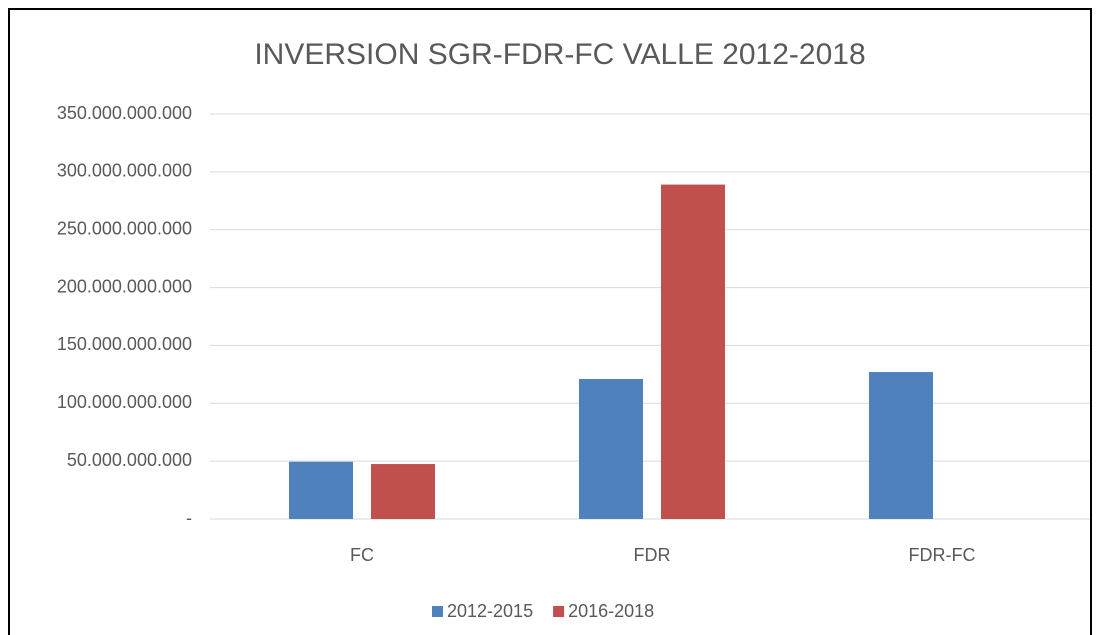 The width and height of the screenshot is (1097, 635). What do you see at coordinates (124, 228) in the screenshot?
I see `y-tick-label: 250.000.000.000` at bounding box center [124, 228].